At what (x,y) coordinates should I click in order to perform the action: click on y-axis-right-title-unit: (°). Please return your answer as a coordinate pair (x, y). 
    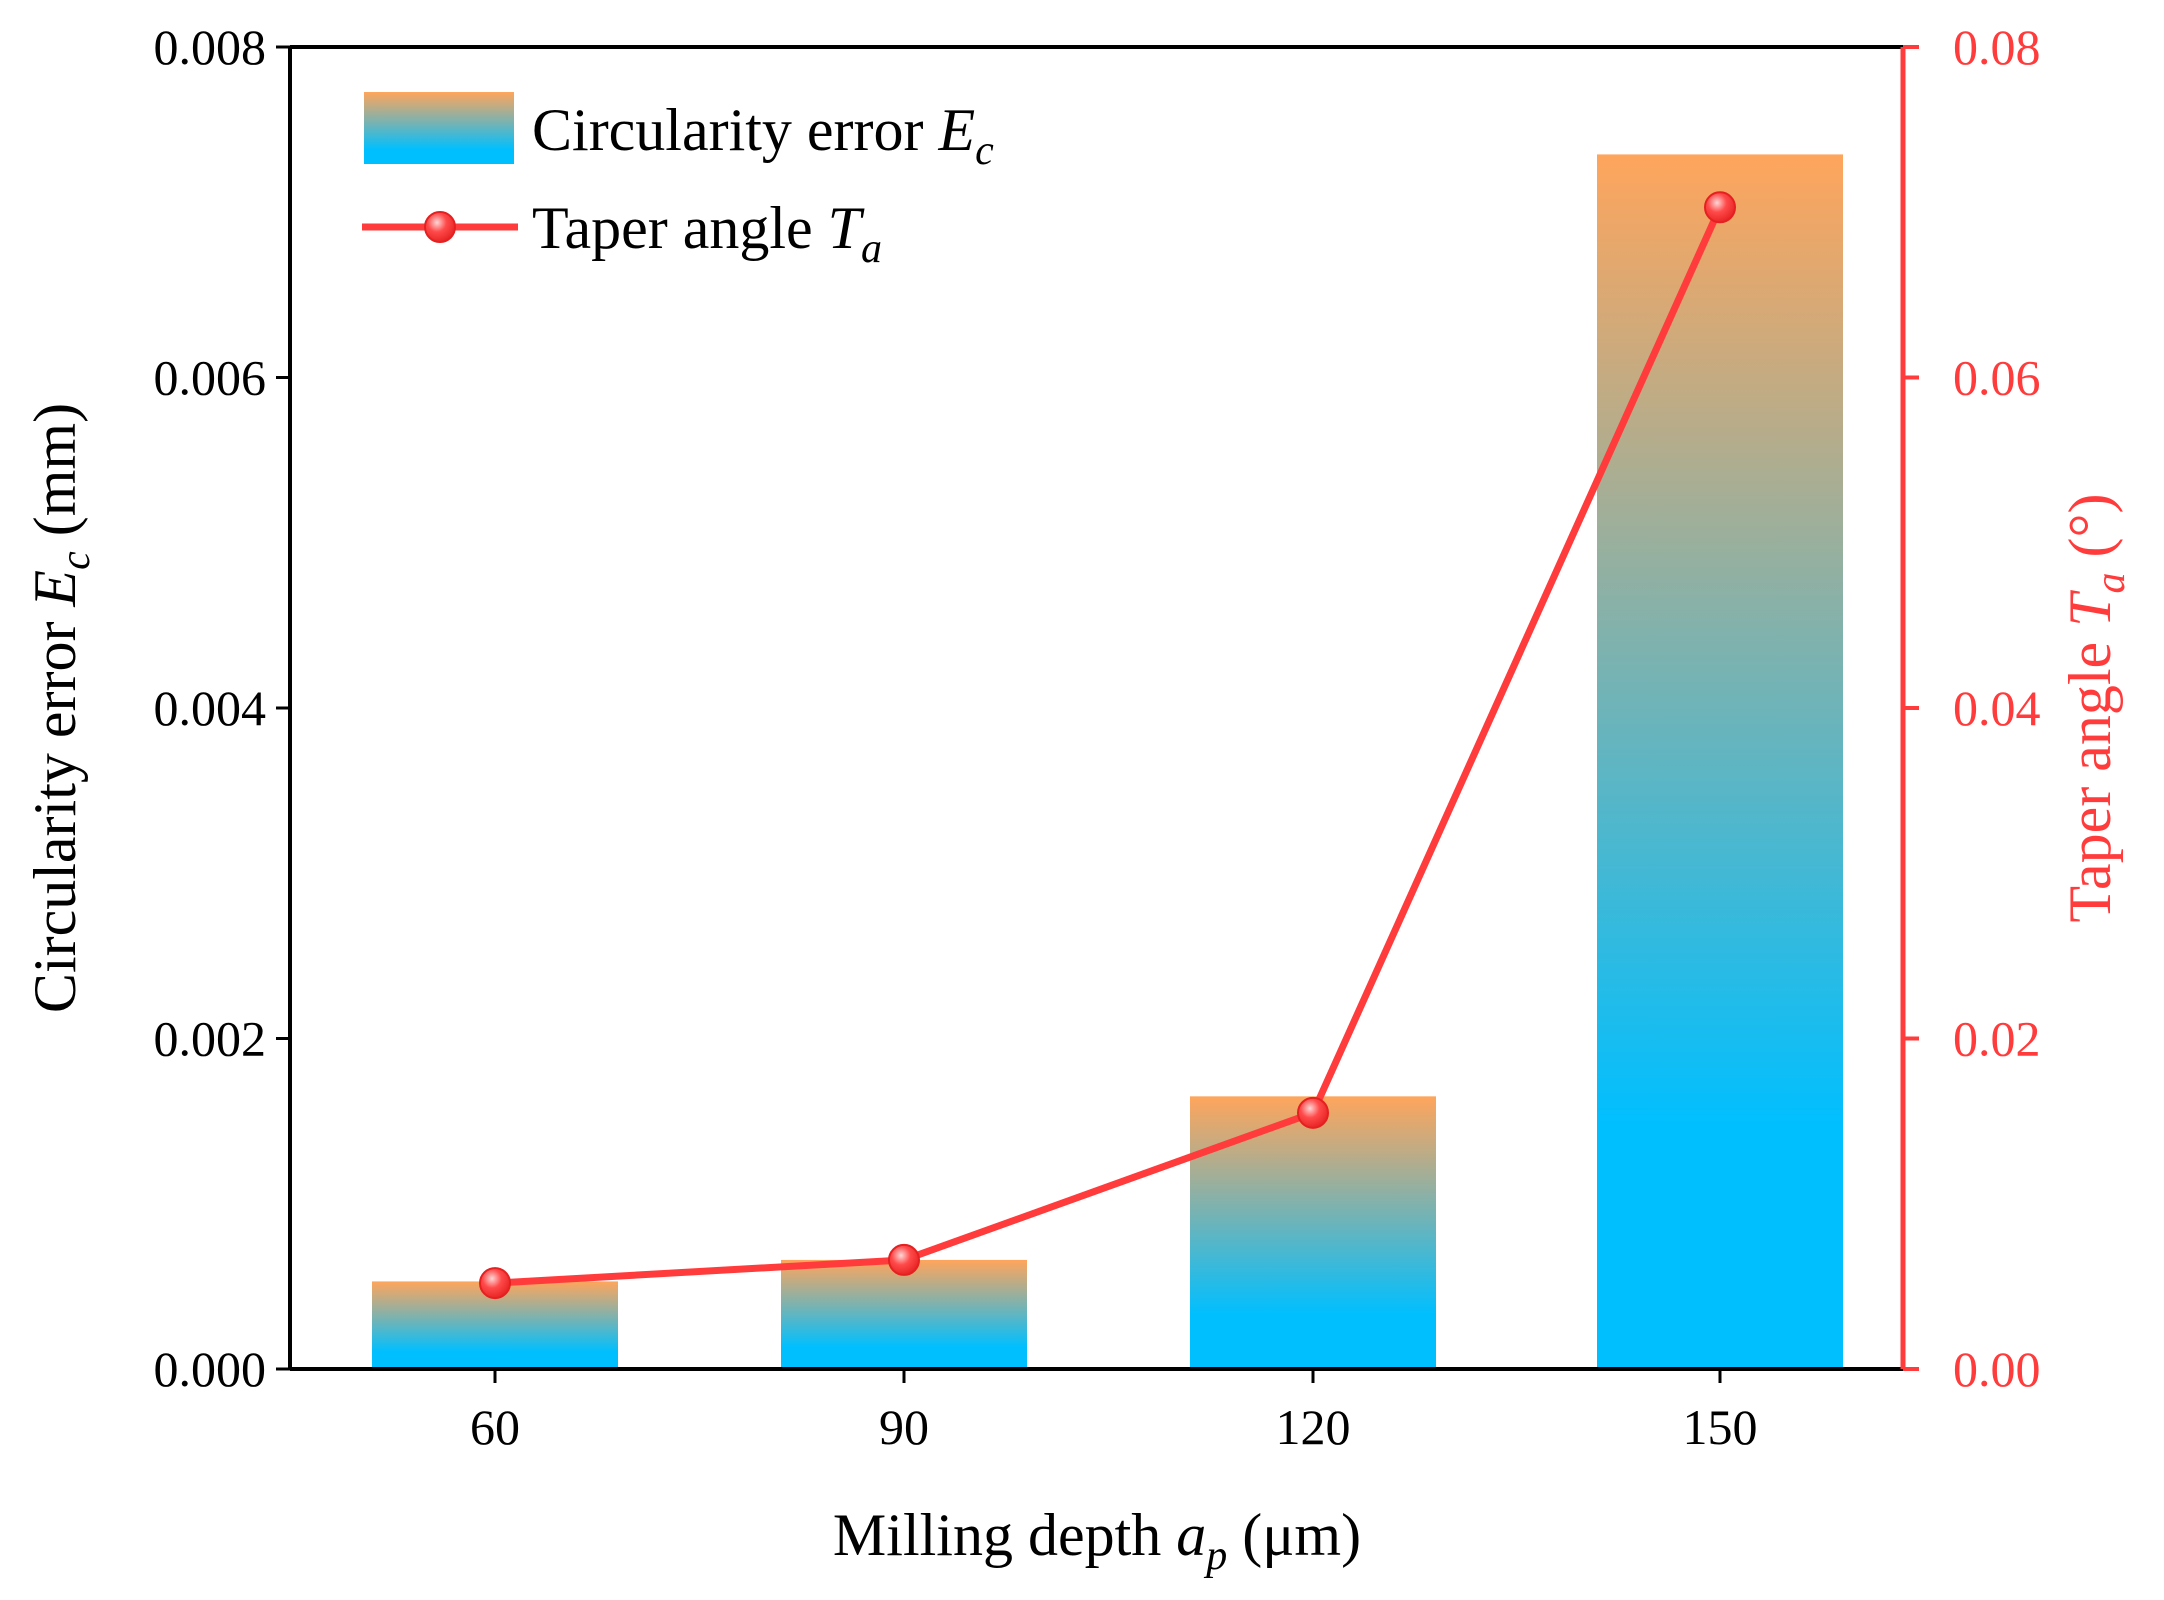
    Looking at the image, I should click on (2090, 533).